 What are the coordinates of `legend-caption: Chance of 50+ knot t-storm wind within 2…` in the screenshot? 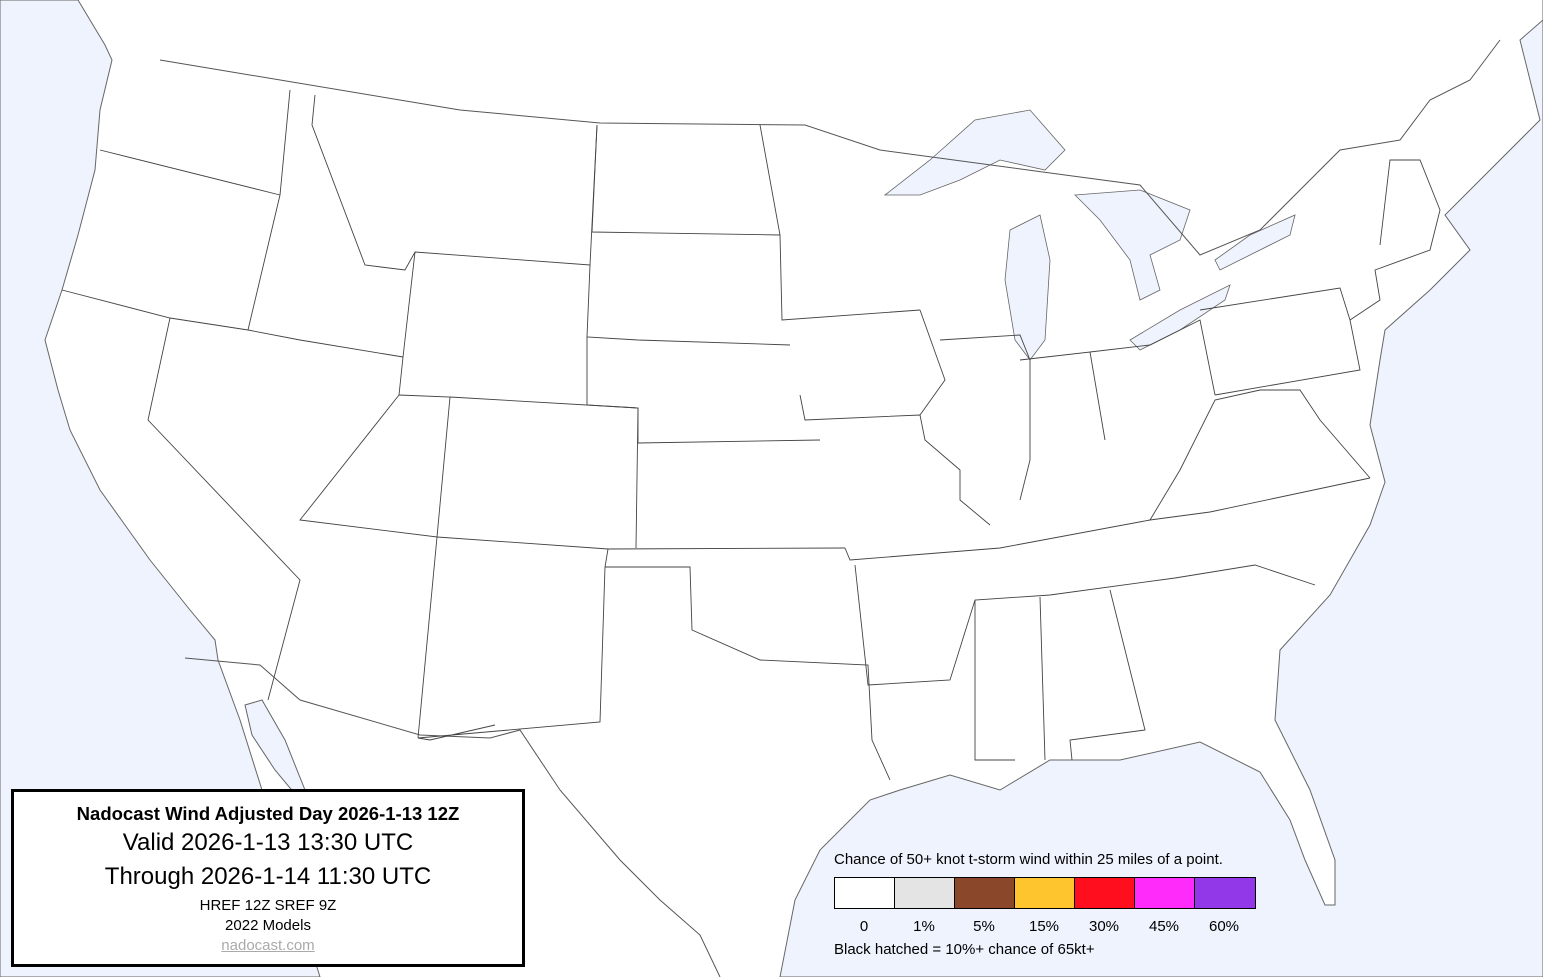 It's located at (1028, 859).